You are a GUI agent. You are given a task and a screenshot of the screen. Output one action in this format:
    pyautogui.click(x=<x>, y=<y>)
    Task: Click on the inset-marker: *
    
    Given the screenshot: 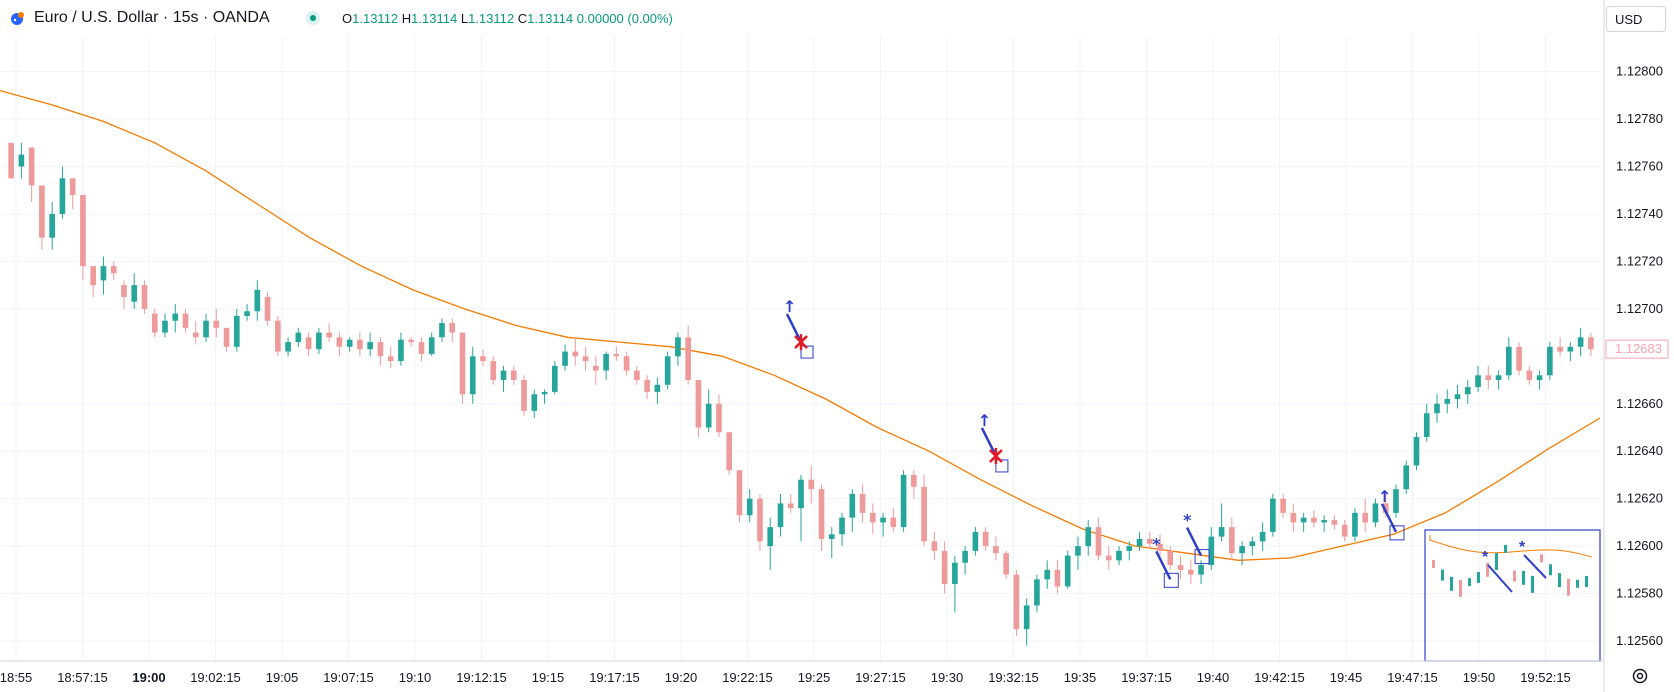 What is the action you would take?
    pyautogui.click(x=1522, y=547)
    